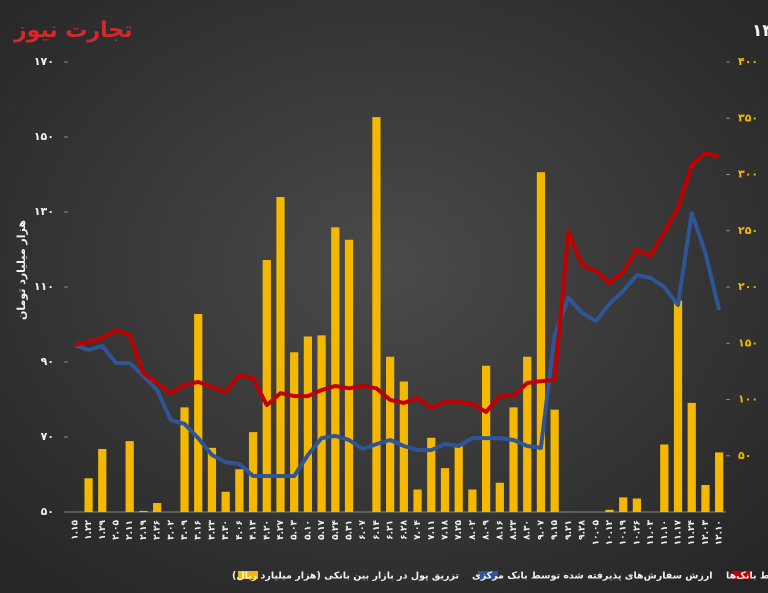 The width and height of the screenshot is (768, 593). I want to click on y-tick-label: ۷۰, so click(47, 436).